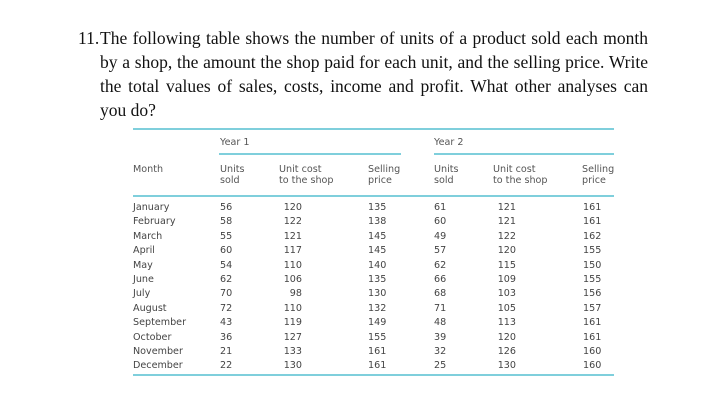  What do you see at coordinates (148, 169) in the screenshot?
I see `col-header-month: Month` at bounding box center [148, 169].